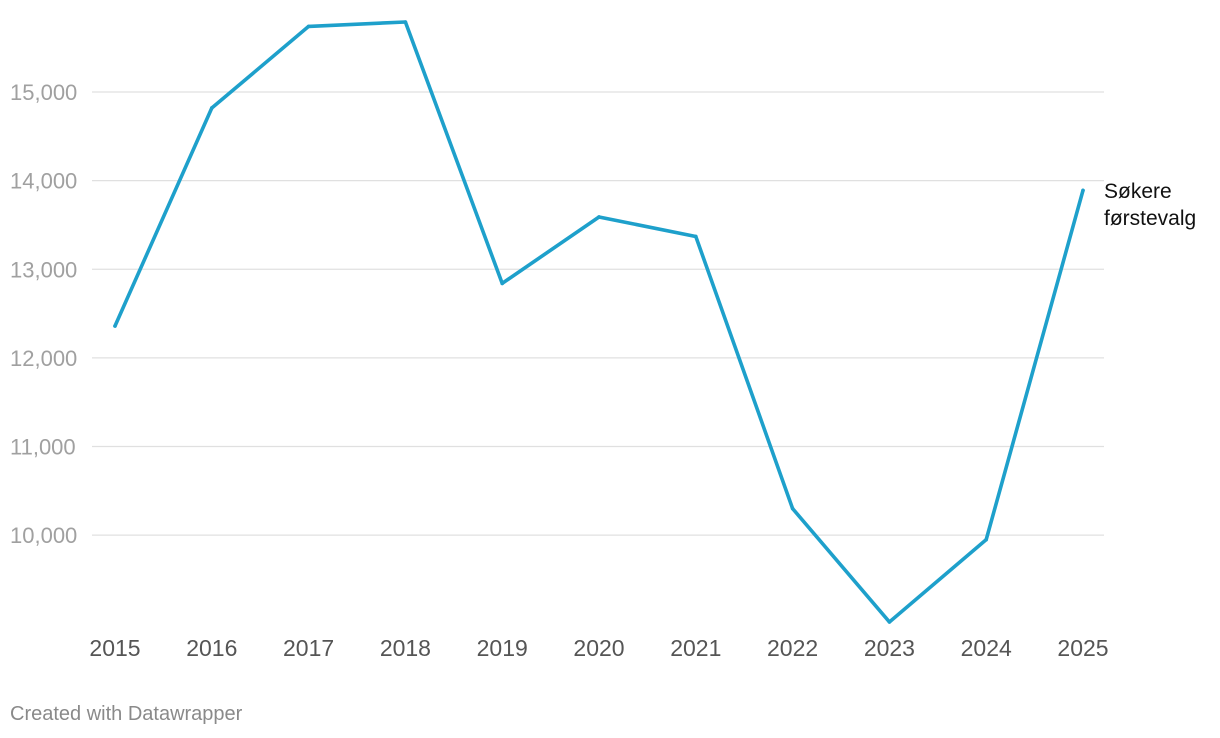  Describe the element at coordinates (889, 622) in the screenshot. I see `data-point-2023` at that location.